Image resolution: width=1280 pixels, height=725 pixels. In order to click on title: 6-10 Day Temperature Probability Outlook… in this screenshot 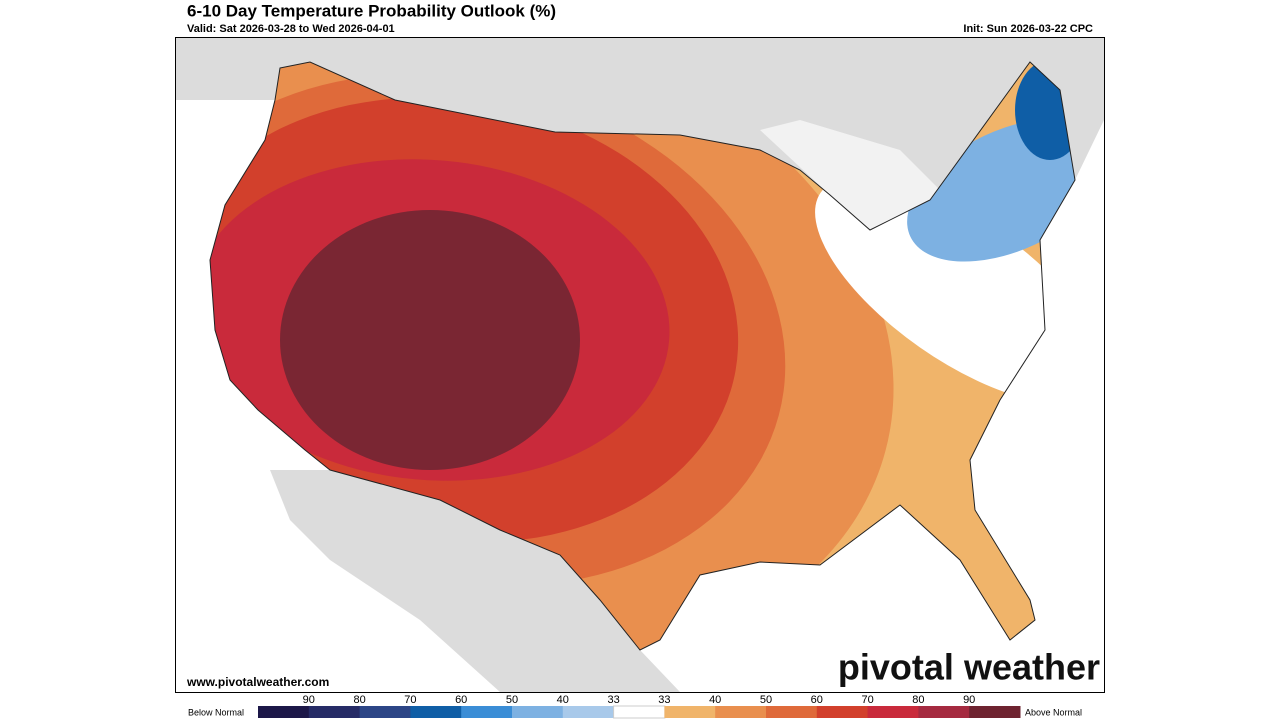, I will do `click(371, 10)`.